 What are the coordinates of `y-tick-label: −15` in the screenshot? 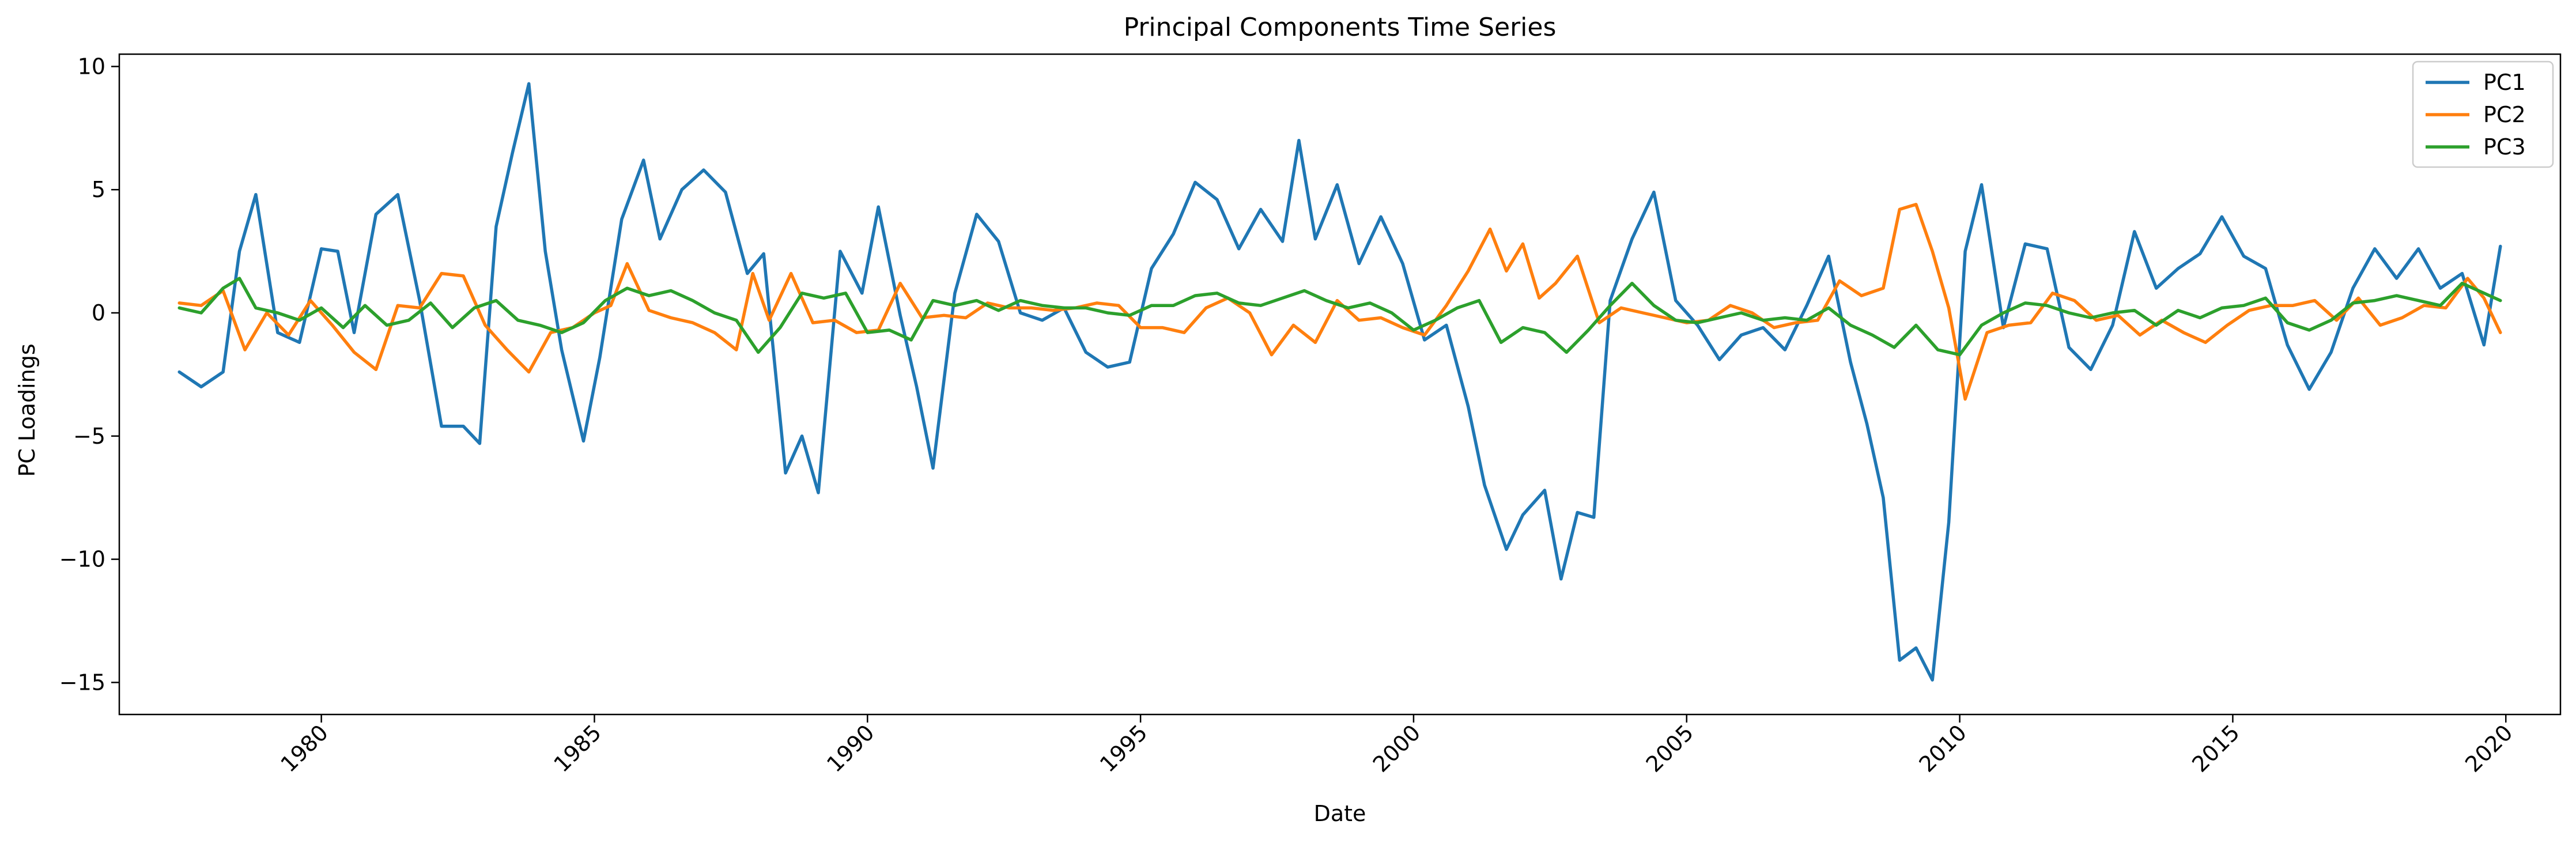 It's located at (82, 682).